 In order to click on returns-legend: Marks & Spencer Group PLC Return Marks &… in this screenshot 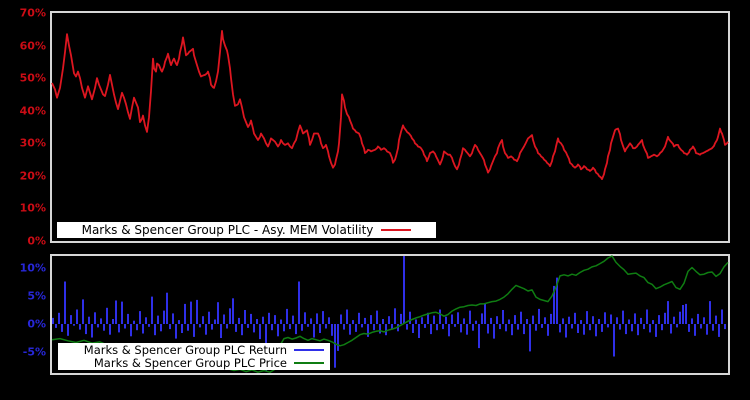, I will do `click(194, 356)`.